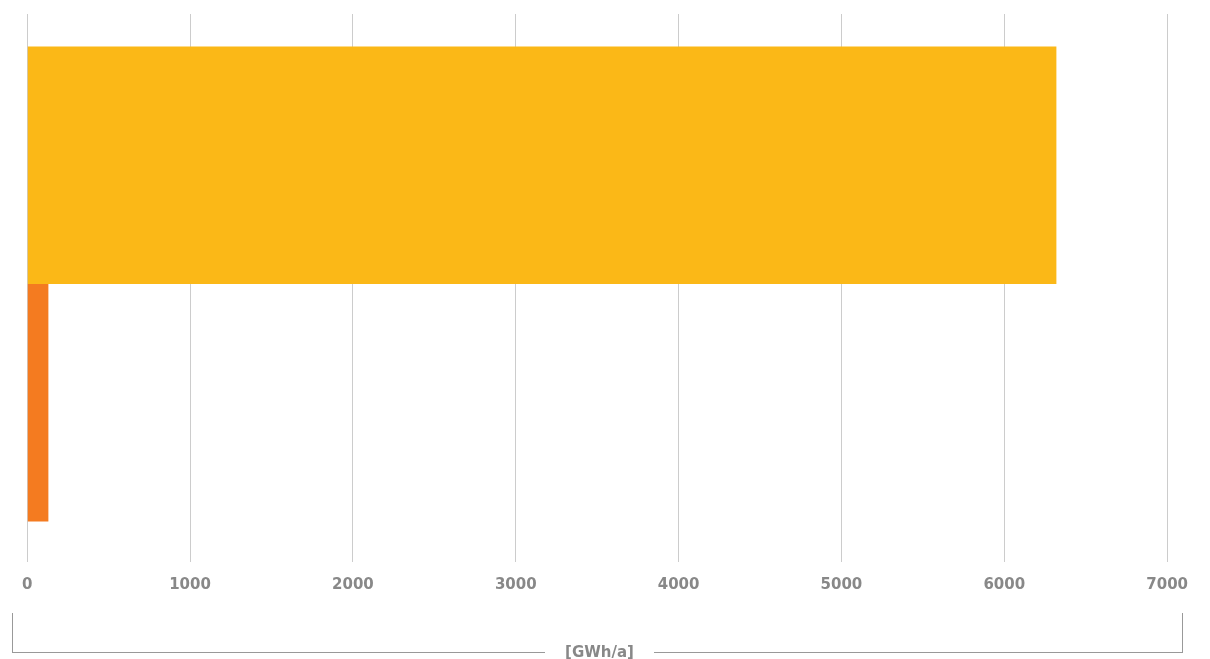 The height and width of the screenshot is (659, 1210). What do you see at coordinates (678, 583) in the screenshot?
I see `x-tick-label: 4000` at bounding box center [678, 583].